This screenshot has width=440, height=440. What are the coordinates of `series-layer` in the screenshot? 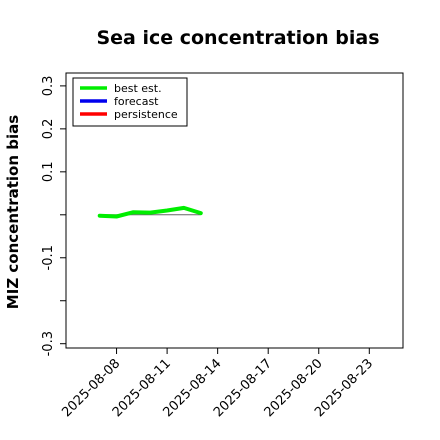 It's located at (150, 212).